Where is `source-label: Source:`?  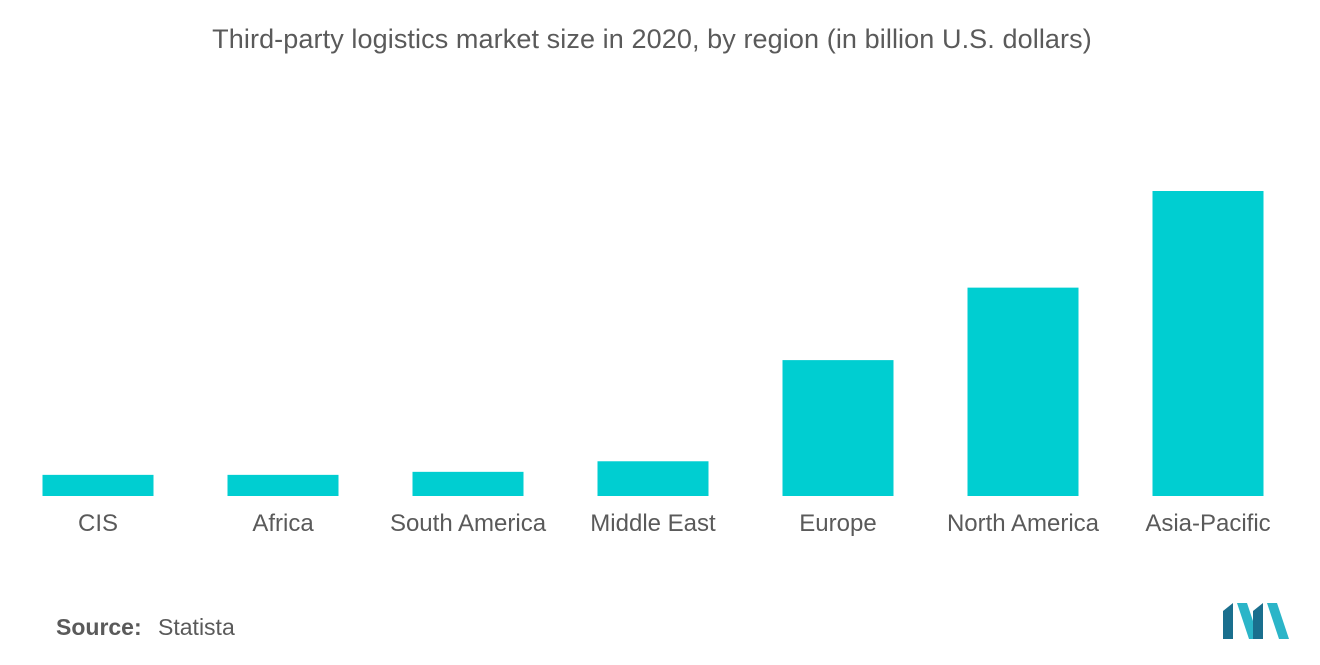 source-label: Source: is located at coordinates (99, 627).